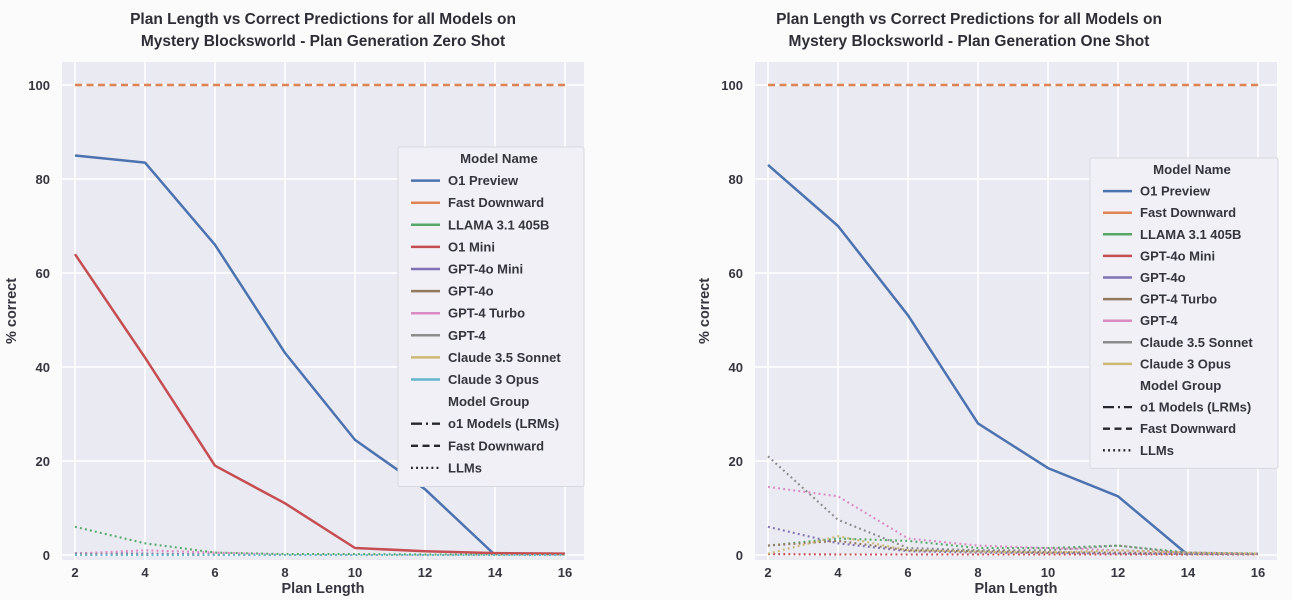 The height and width of the screenshot is (600, 1292). Describe the element at coordinates (471, 246) in the screenshot. I see `legend-label-o1-mini: O1 Mini` at that location.